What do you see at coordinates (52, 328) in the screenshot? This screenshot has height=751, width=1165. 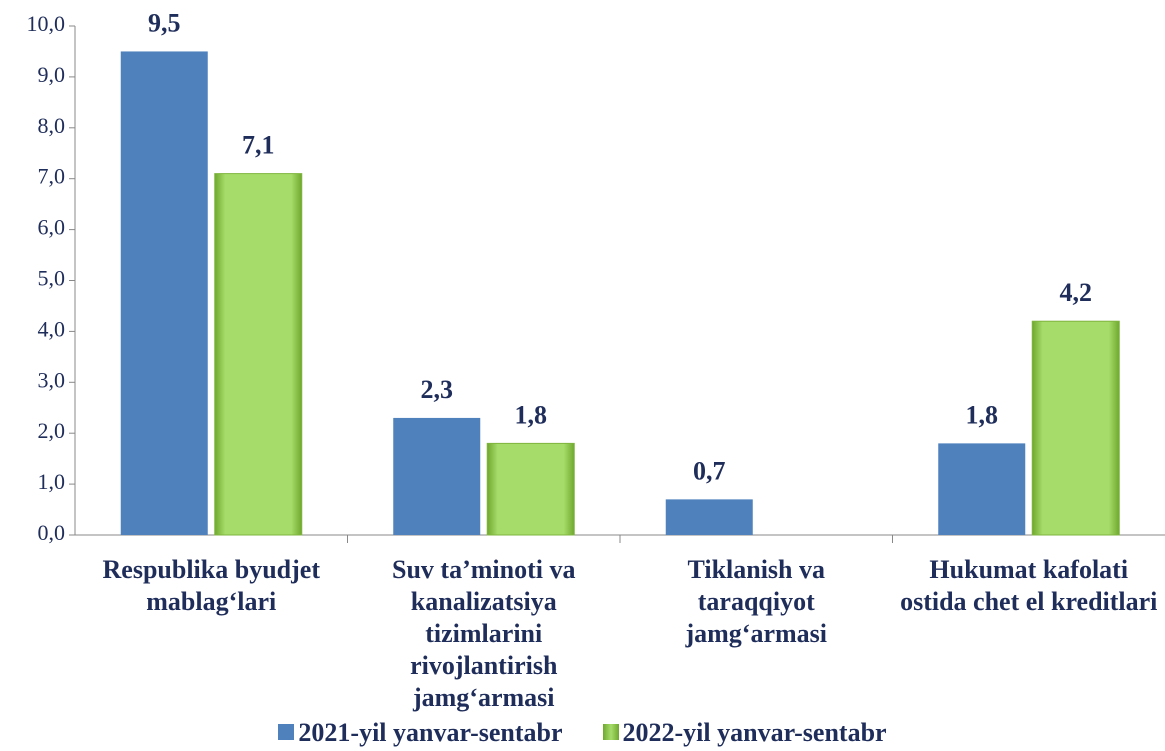 I see `y-tick-label: 4,0` at bounding box center [52, 328].